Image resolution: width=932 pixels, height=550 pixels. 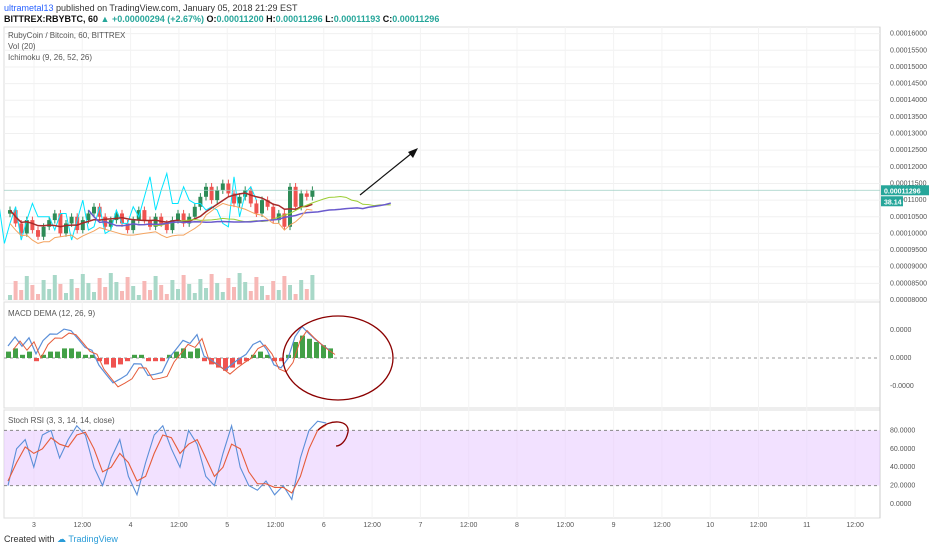 I want to click on high-value: 0.00011296, so click(x=299, y=19).